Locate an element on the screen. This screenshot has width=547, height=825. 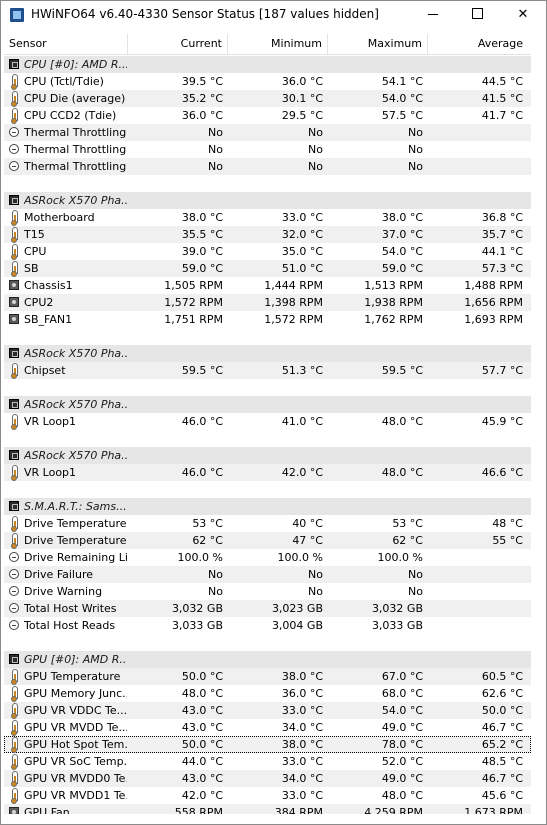
sensor-row: Drive Warning No No No is located at coordinates (267, 591).